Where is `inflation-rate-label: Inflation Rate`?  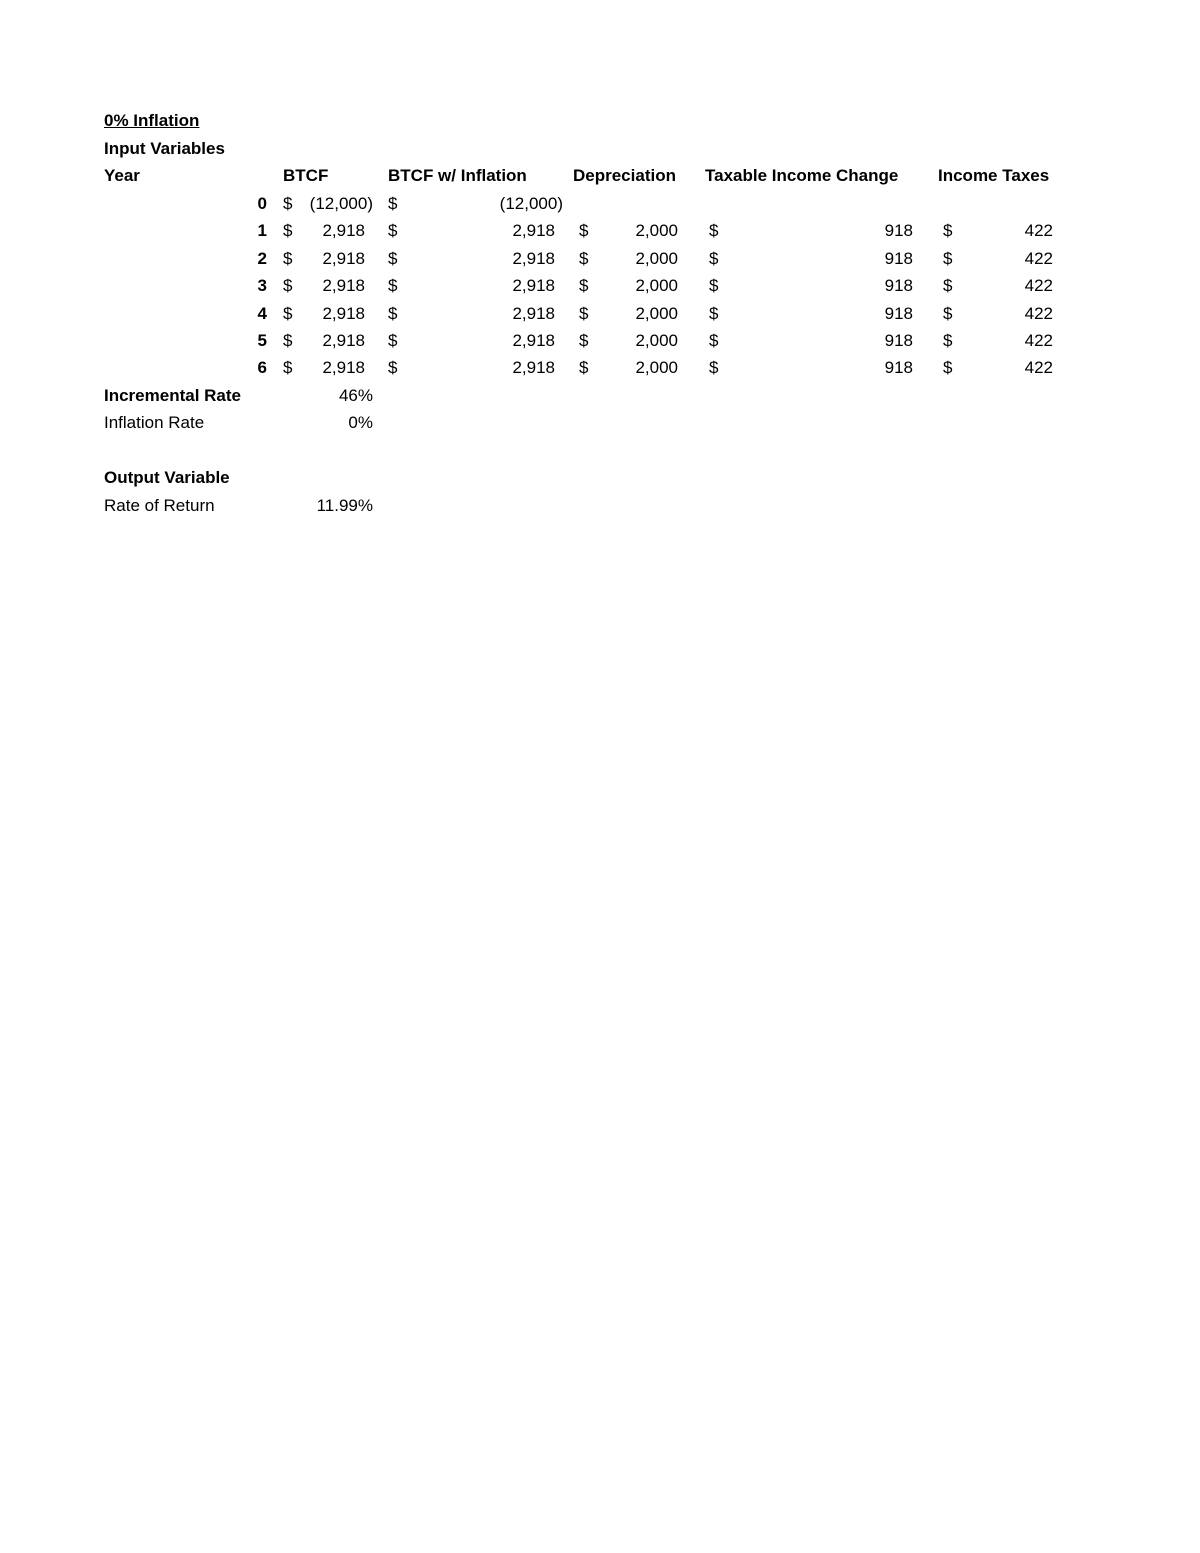
inflation-rate-label: Inflation Rate is located at coordinates (154, 422).